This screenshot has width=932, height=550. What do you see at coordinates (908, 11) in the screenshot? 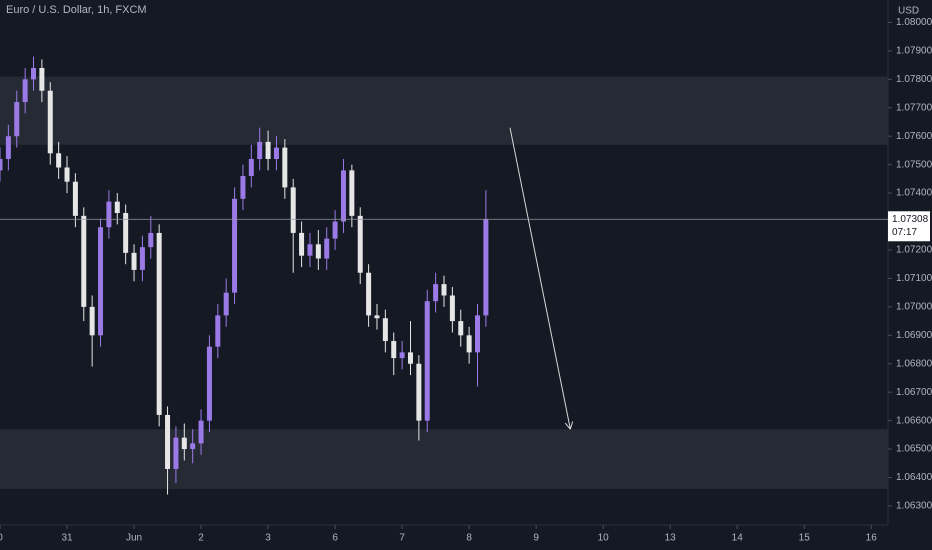
I see `currency-label: USD` at bounding box center [908, 11].